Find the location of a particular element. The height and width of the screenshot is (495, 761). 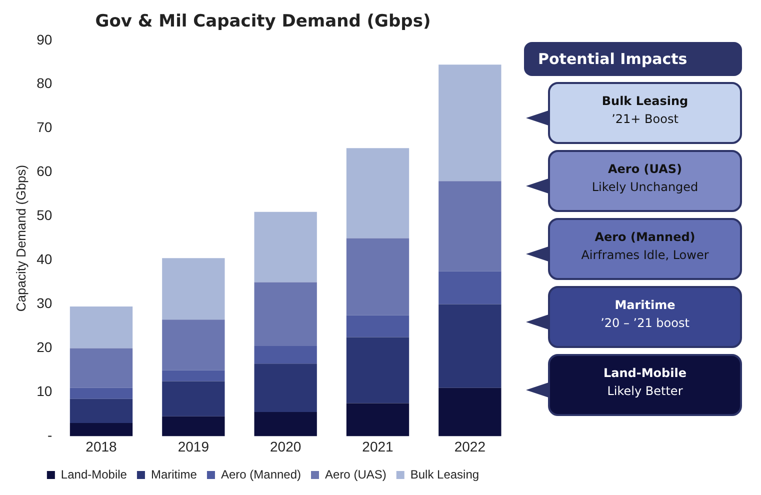

y-tick-label: 70 is located at coordinates (44, 127).